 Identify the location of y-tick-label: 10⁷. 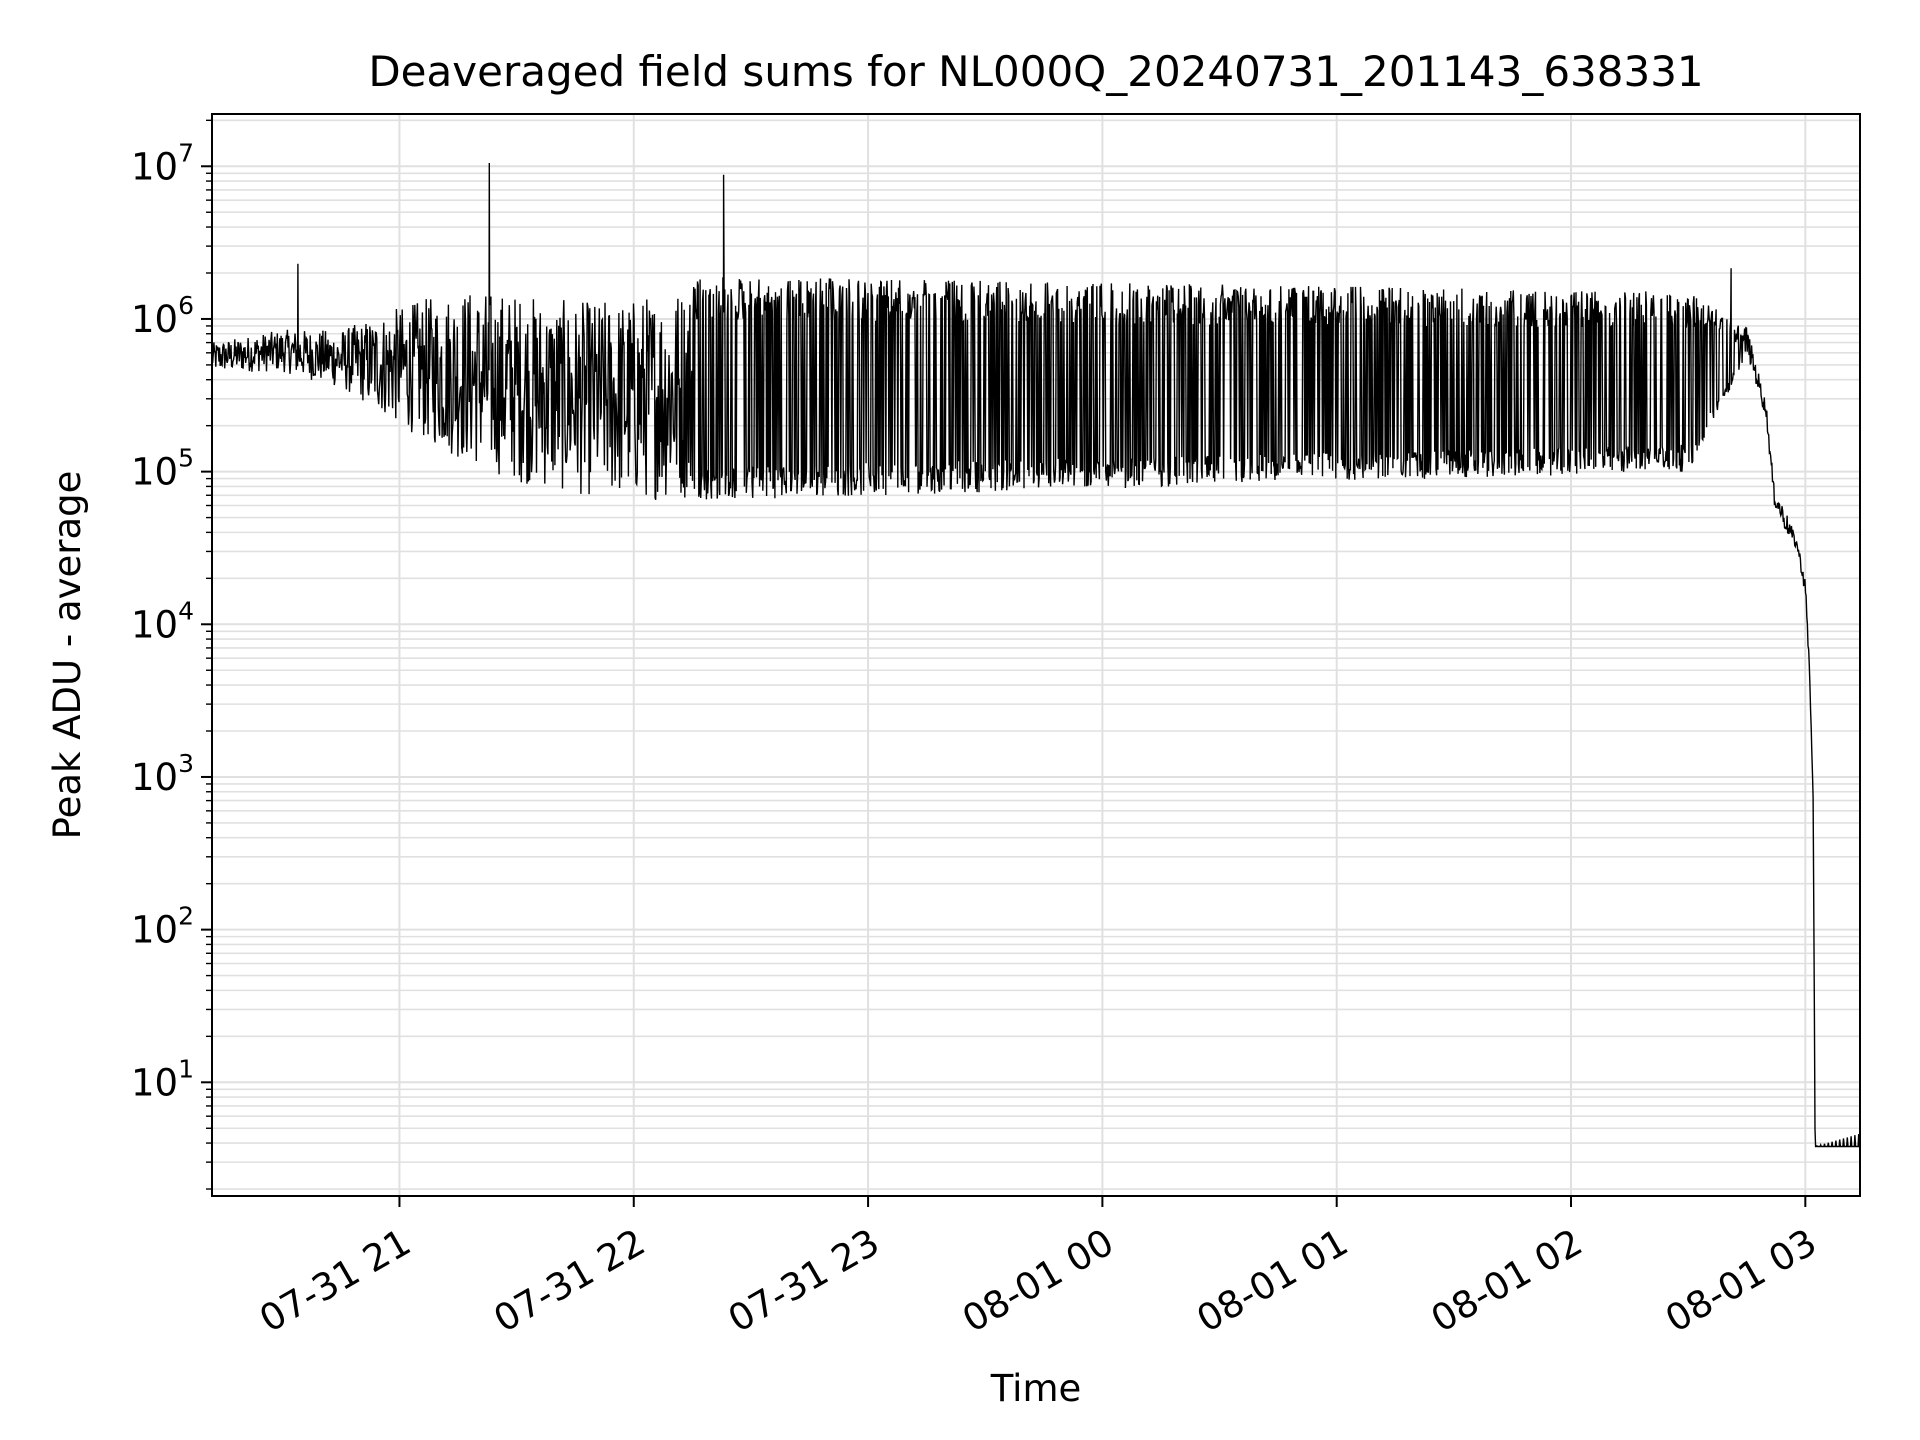
(162, 163).